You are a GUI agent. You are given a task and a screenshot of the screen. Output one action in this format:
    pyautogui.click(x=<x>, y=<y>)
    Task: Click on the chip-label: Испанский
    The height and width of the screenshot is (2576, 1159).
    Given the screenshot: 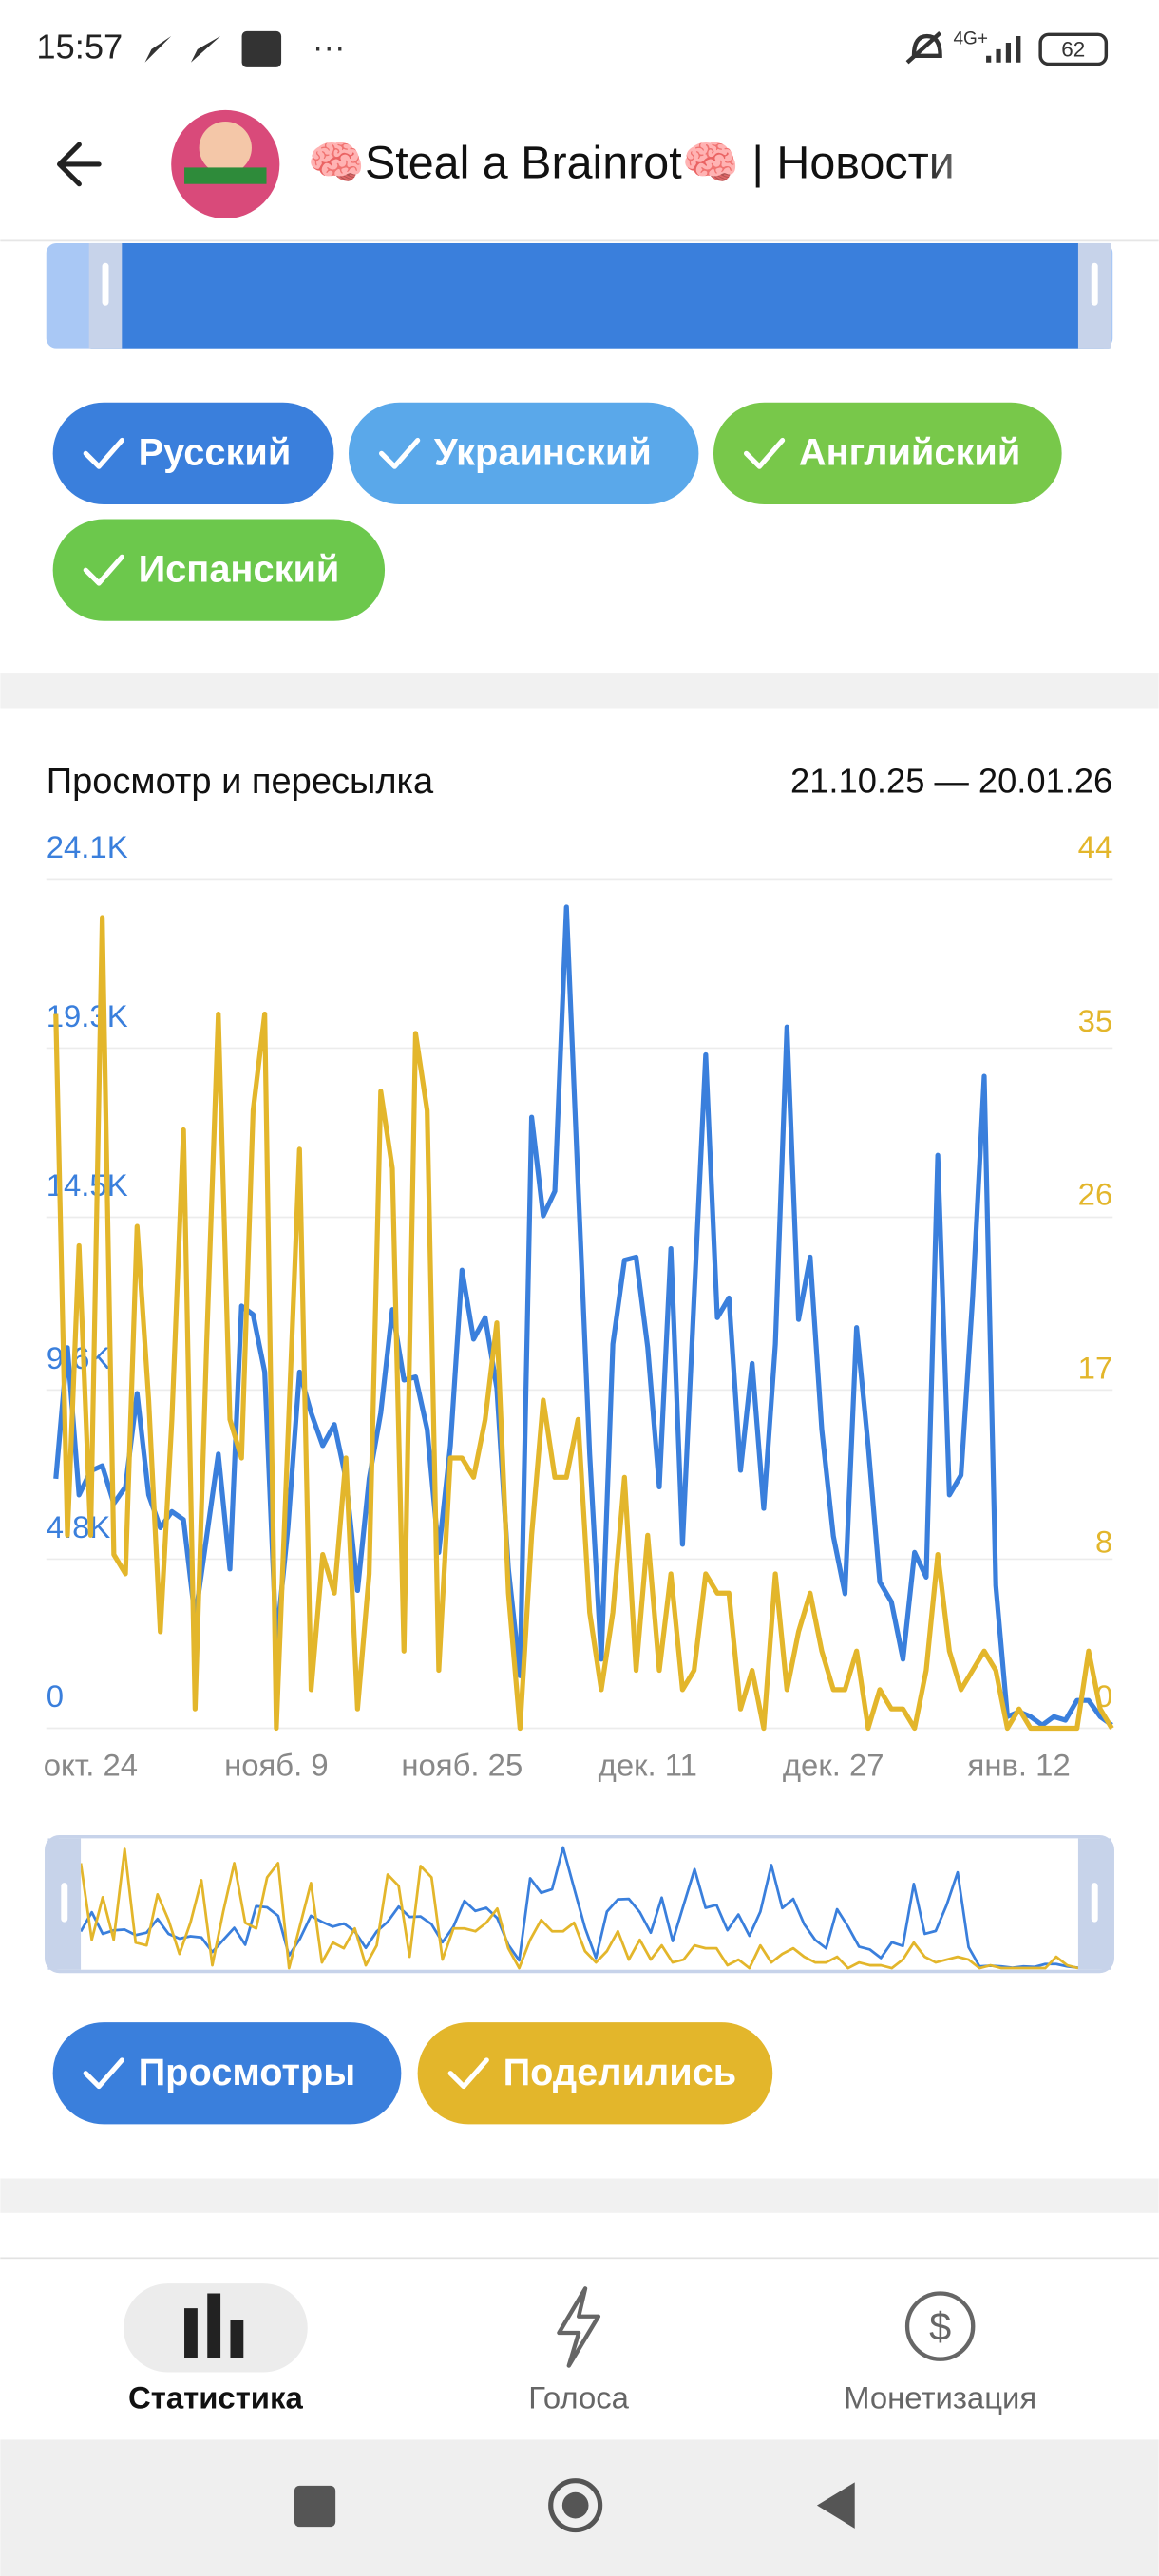 What is the action you would take?
    pyautogui.click(x=239, y=569)
    